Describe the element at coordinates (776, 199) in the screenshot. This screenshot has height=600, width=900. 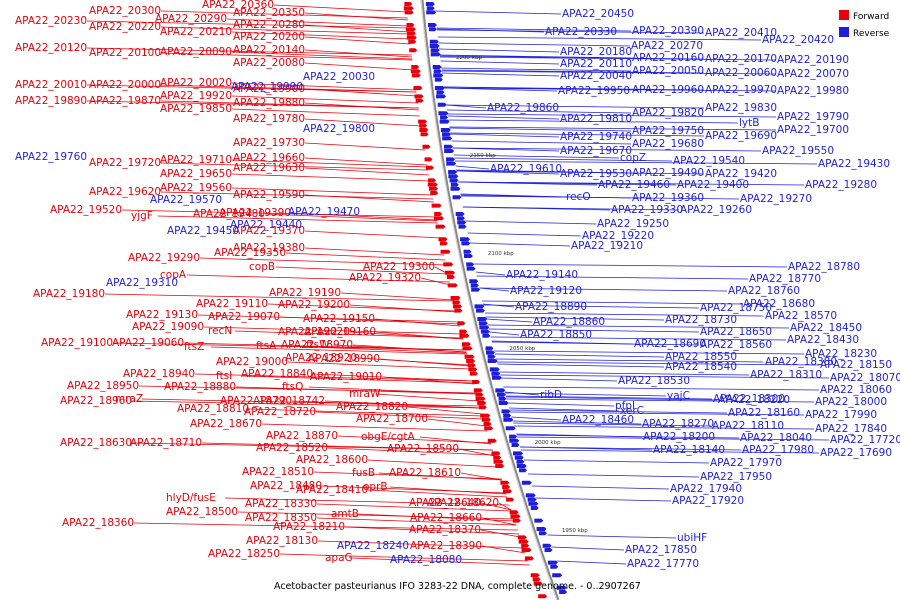
I see `reverse-gene-label: APA22_19270` at that location.